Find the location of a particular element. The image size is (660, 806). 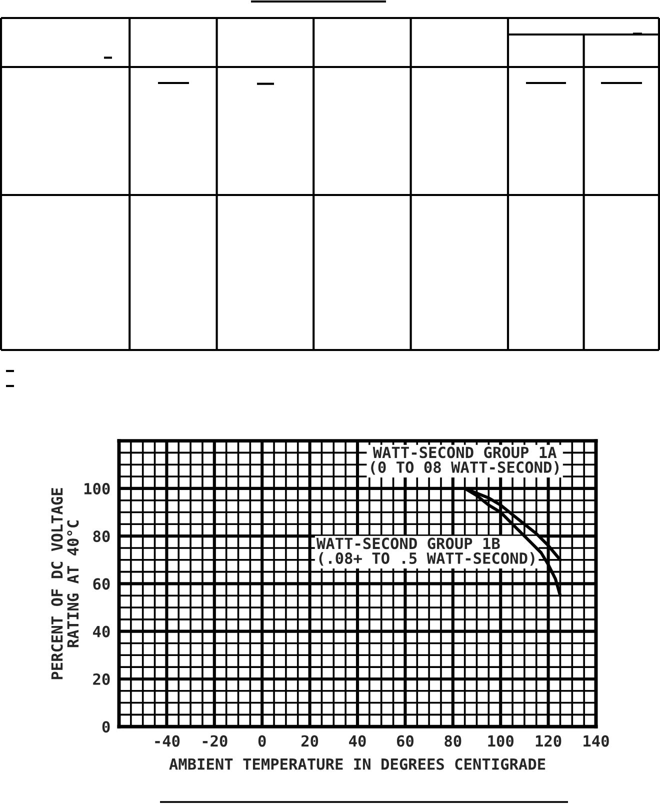

y-tick-label: 80 is located at coordinates (101, 536).